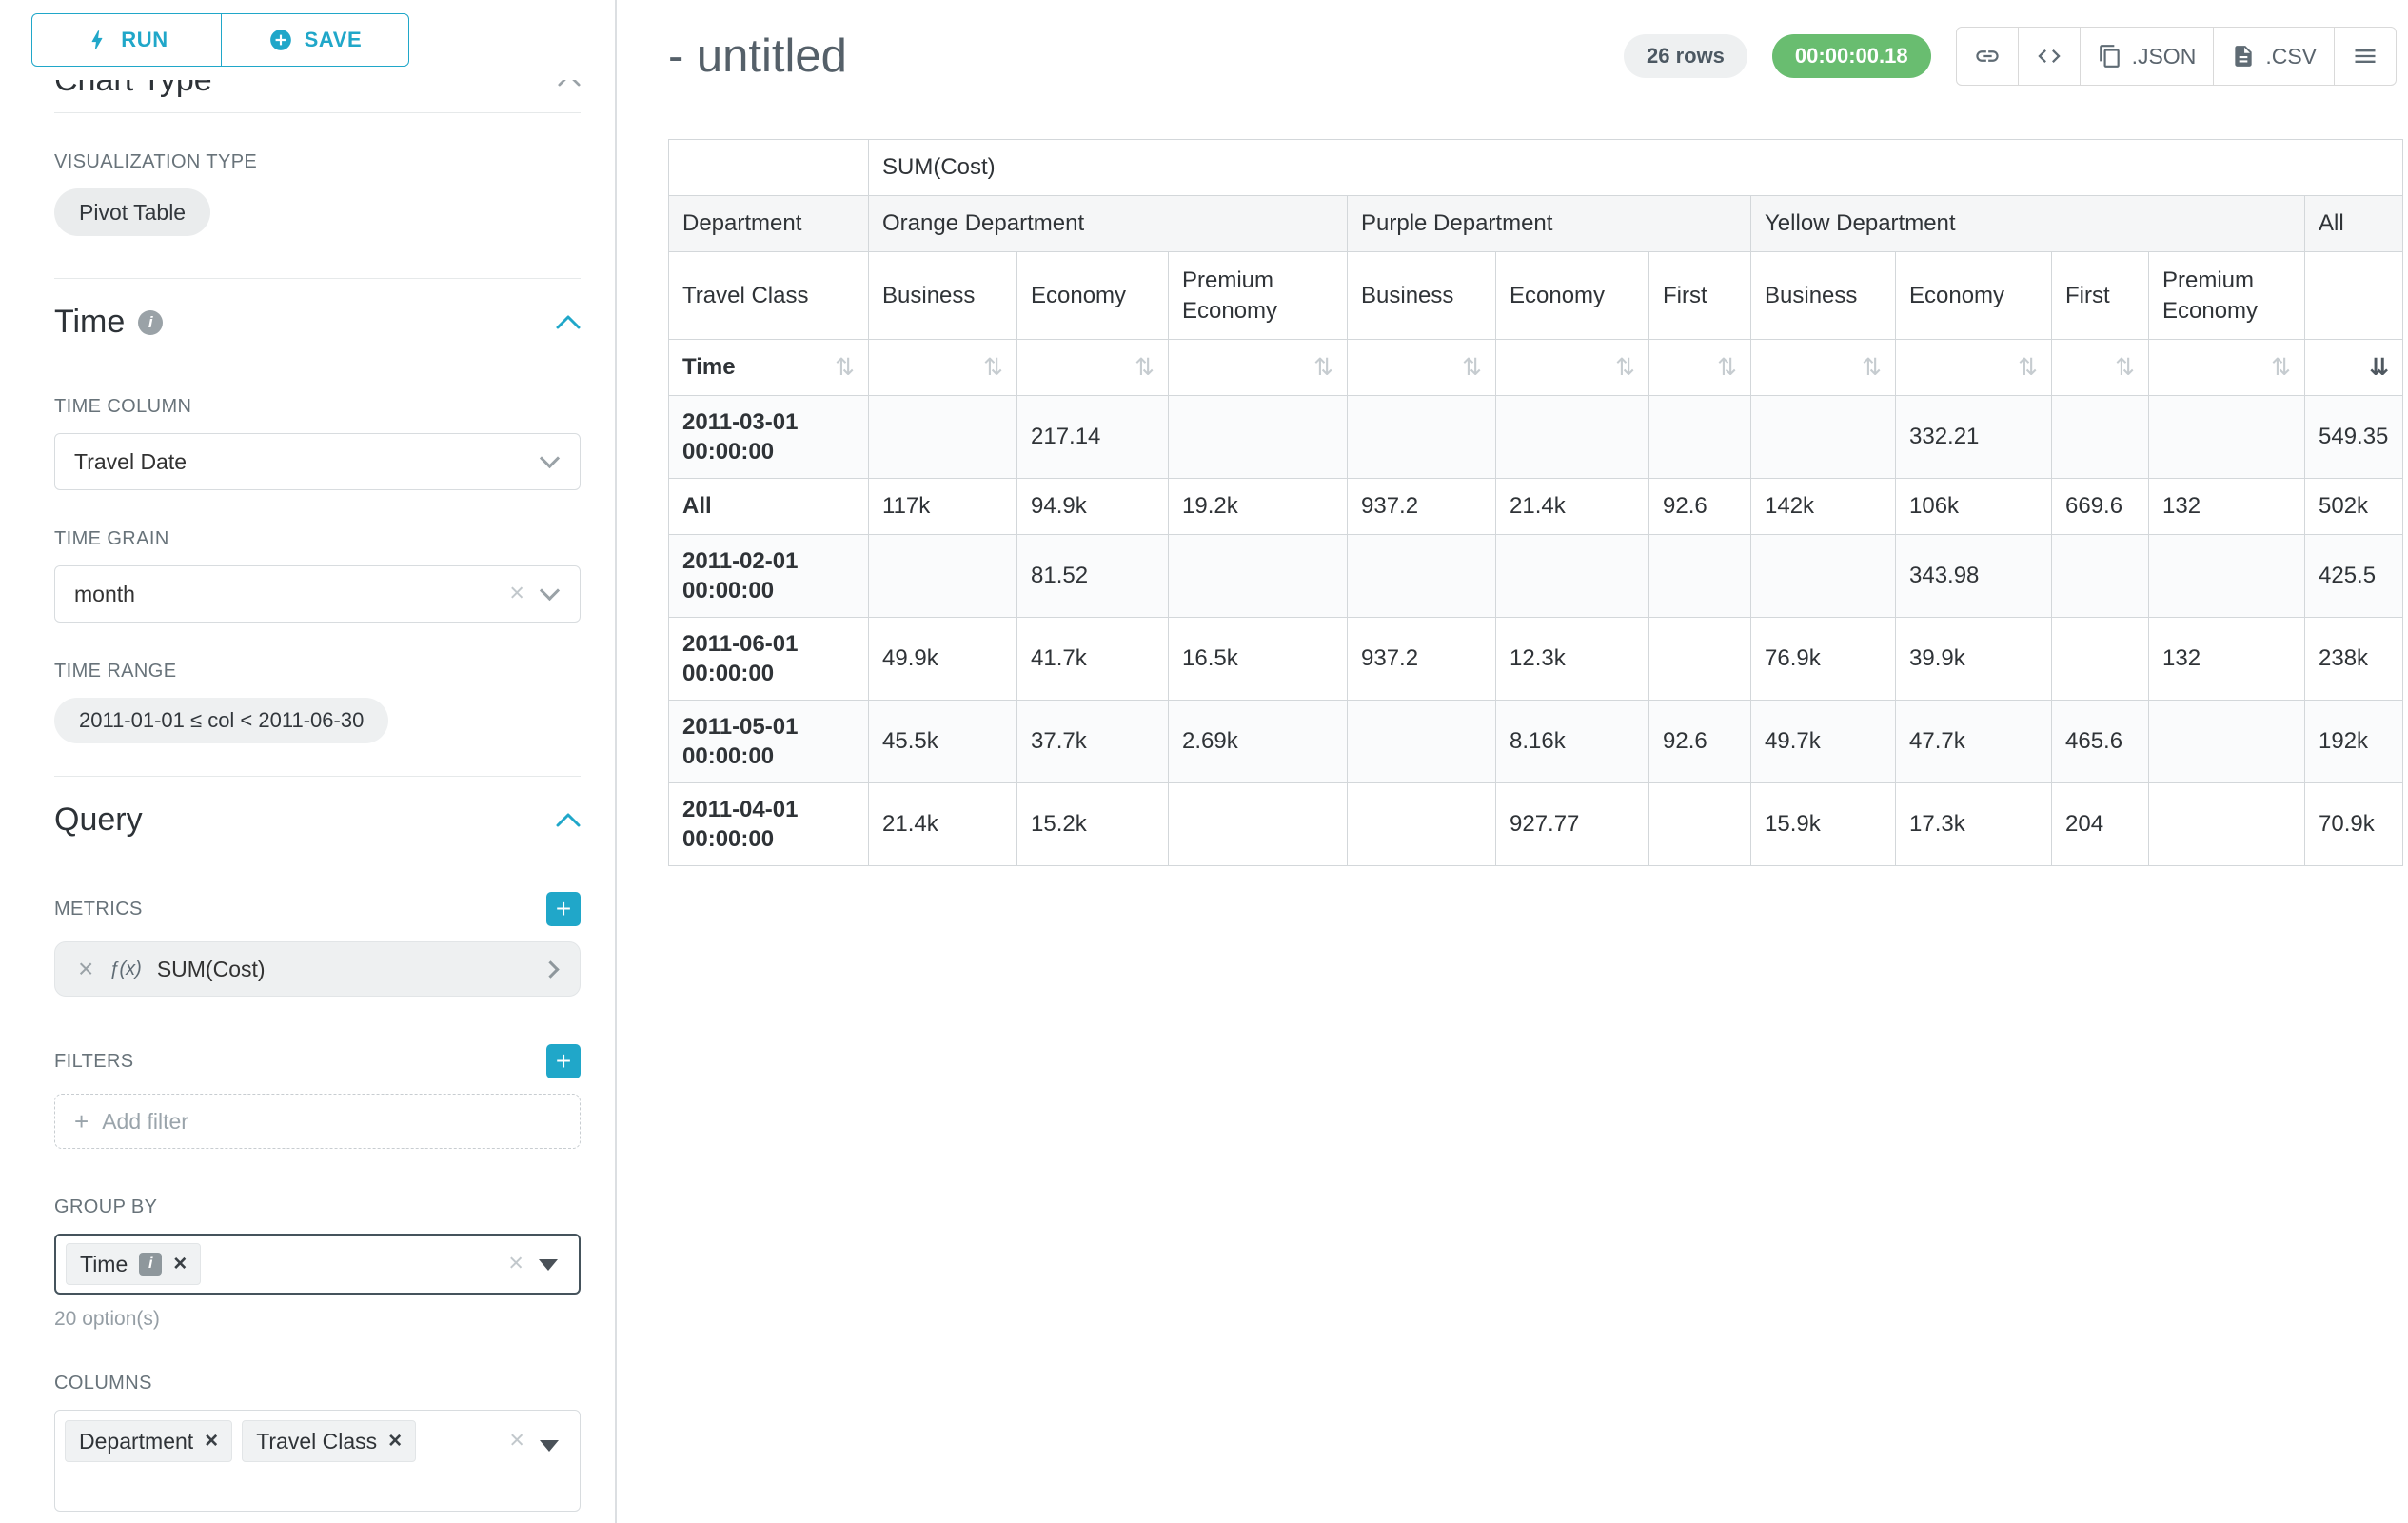  Describe the element at coordinates (768, 507) in the screenshot. I see `pivot-row-header: All` at that location.